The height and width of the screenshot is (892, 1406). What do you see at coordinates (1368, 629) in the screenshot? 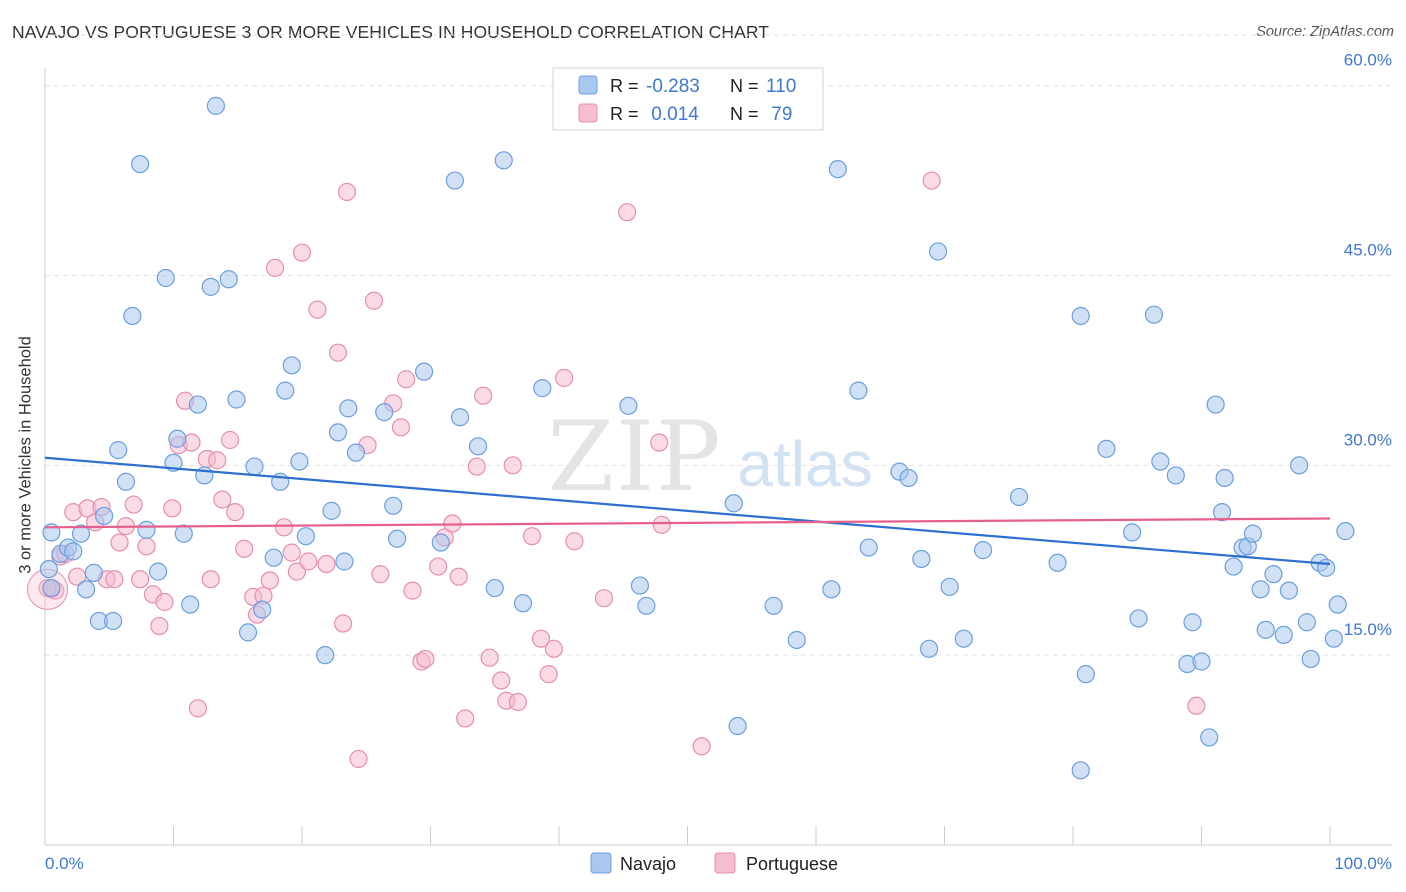
I see `y-tick-label: 15.0%` at bounding box center [1368, 629].